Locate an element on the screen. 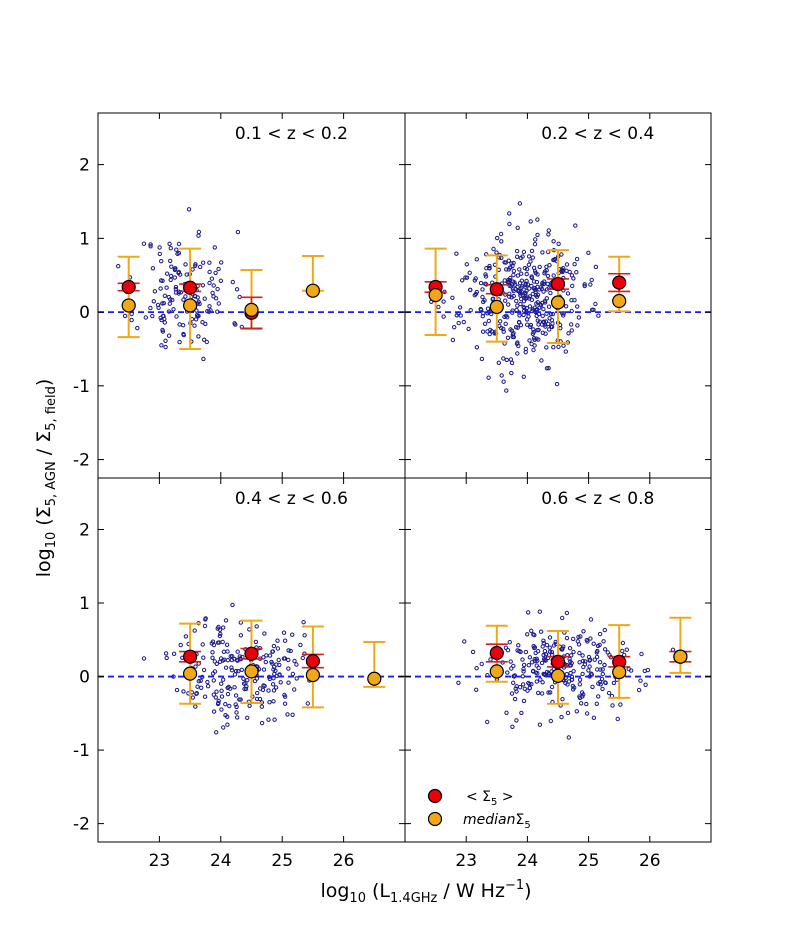 The image size is (789, 947). y-tick-label: -1 is located at coordinates (81, 751).